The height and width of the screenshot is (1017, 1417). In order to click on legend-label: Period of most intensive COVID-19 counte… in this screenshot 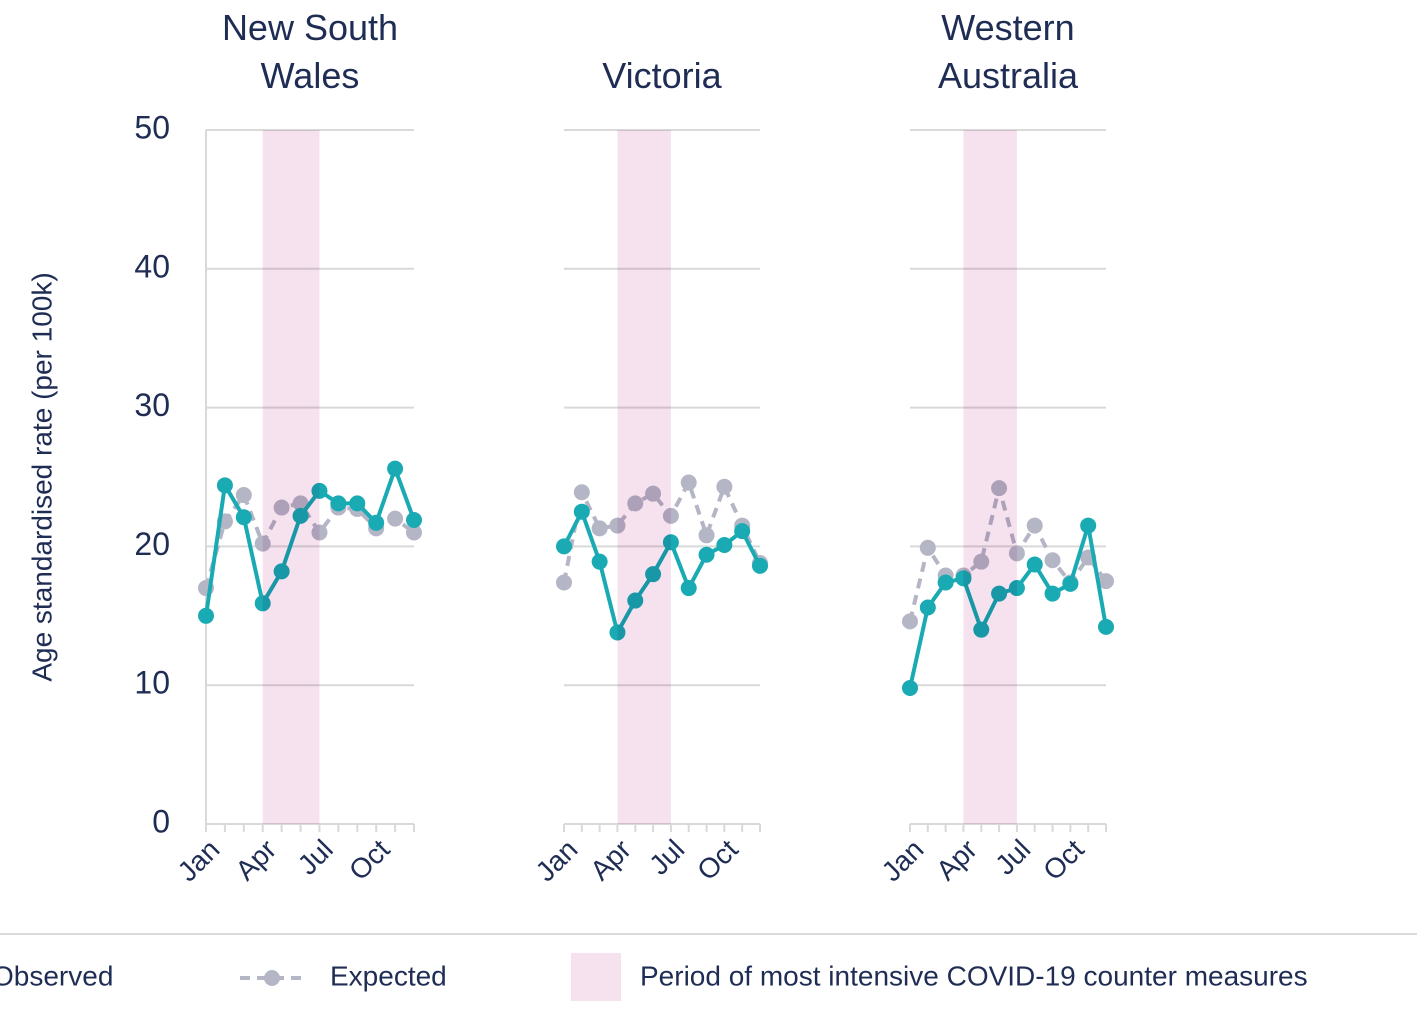, I will do `click(974, 975)`.